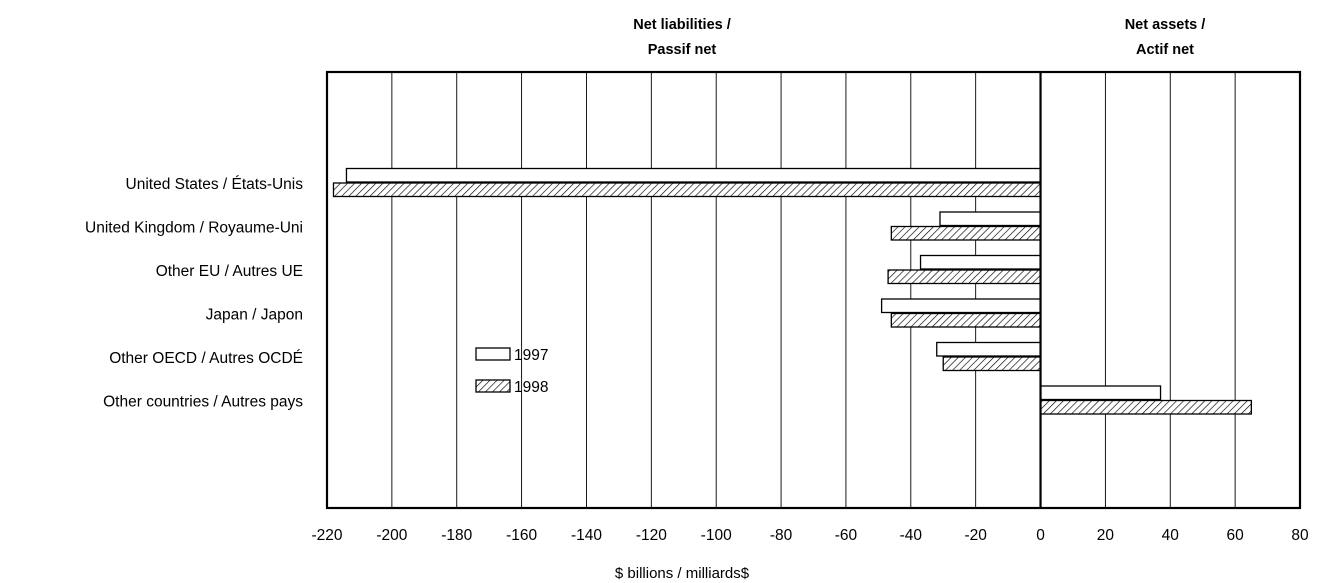 The image size is (1318, 583). Describe the element at coordinates (682, 573) in the screenshot. I see `x-axis-label: $ billions / milliards$` at that location.